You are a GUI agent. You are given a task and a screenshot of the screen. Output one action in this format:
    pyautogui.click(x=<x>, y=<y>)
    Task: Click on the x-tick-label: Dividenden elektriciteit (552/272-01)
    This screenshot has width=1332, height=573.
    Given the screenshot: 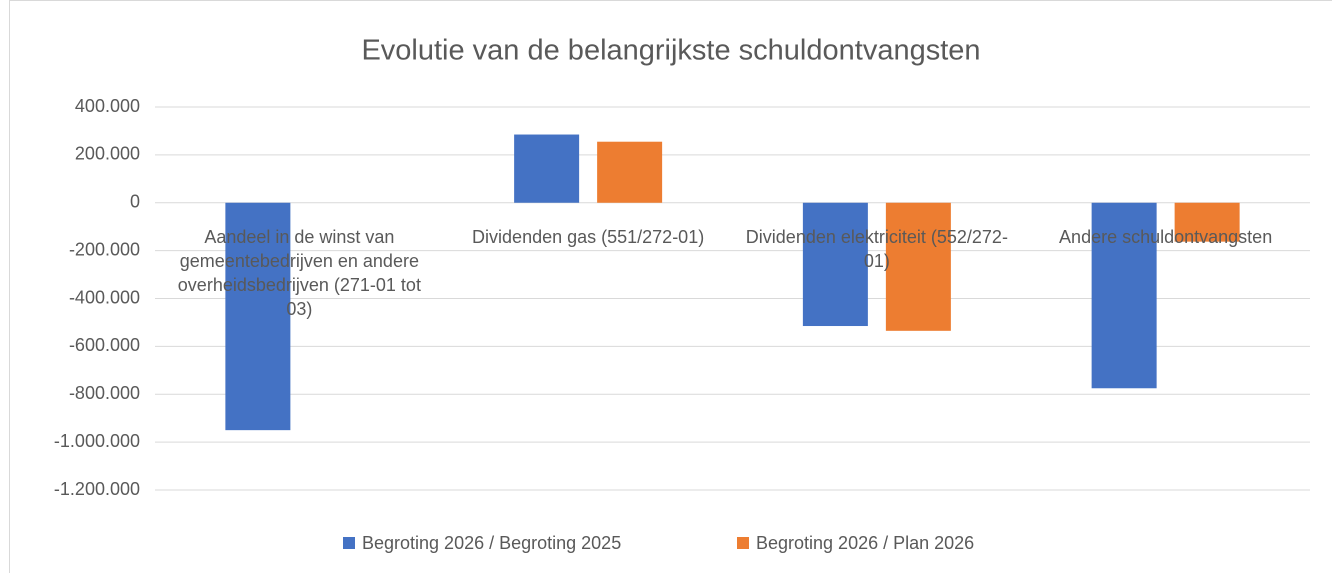 What is the action you would take?
    pyautogui.click(x=876, y=248)
    